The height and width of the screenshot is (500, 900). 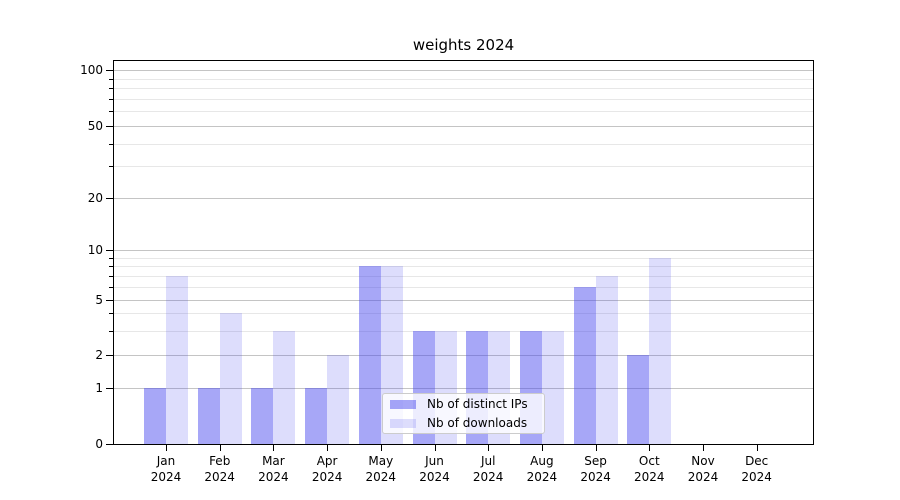 I want to click on x-tick-month: Jun, so click(x=434, y=461).